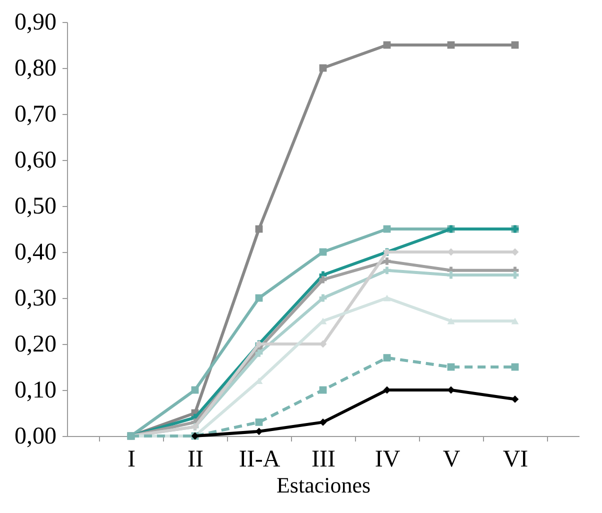  What do you see at coordinates (324, 459) in the screenshot?
I see `x-tick-label: III` at bounding box center [324, 459].